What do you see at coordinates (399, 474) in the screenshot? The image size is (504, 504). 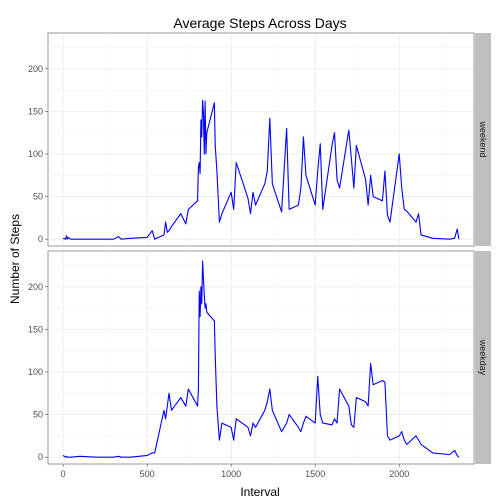 I see `x-tick-label: 2000` at bounding box center [399, 474].